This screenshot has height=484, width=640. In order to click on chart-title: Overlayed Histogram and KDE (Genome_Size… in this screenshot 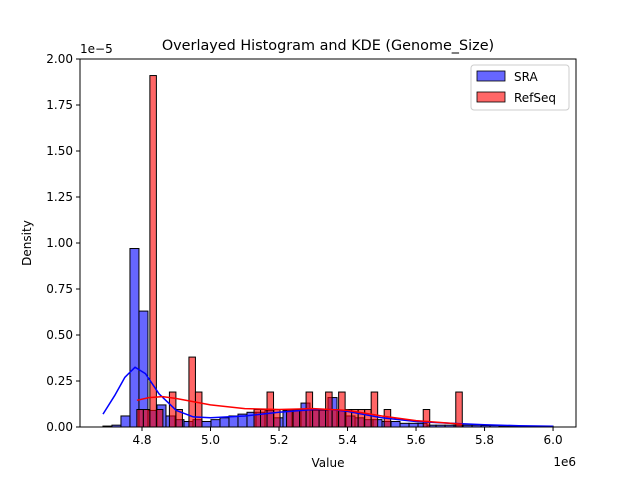, I will do `click(328, 46)`.